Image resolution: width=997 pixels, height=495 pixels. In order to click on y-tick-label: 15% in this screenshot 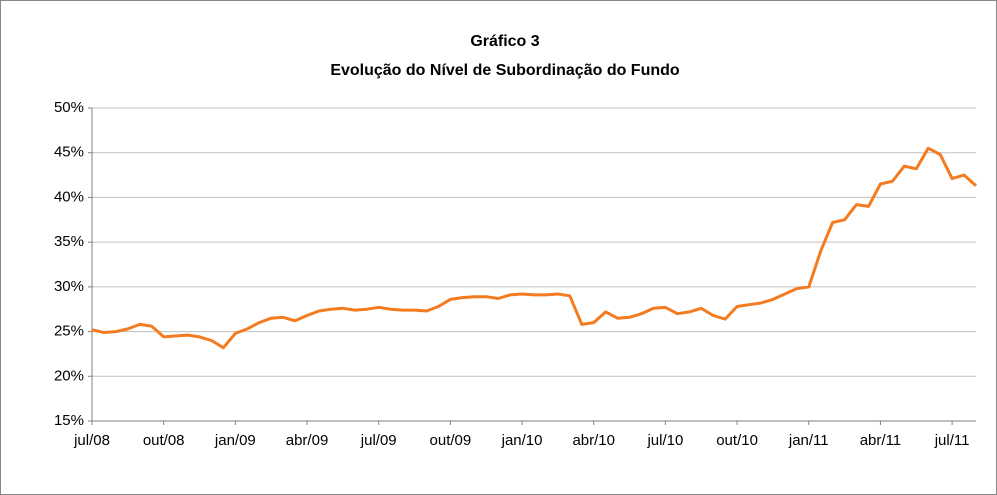, I will do `click(69, 420)`.